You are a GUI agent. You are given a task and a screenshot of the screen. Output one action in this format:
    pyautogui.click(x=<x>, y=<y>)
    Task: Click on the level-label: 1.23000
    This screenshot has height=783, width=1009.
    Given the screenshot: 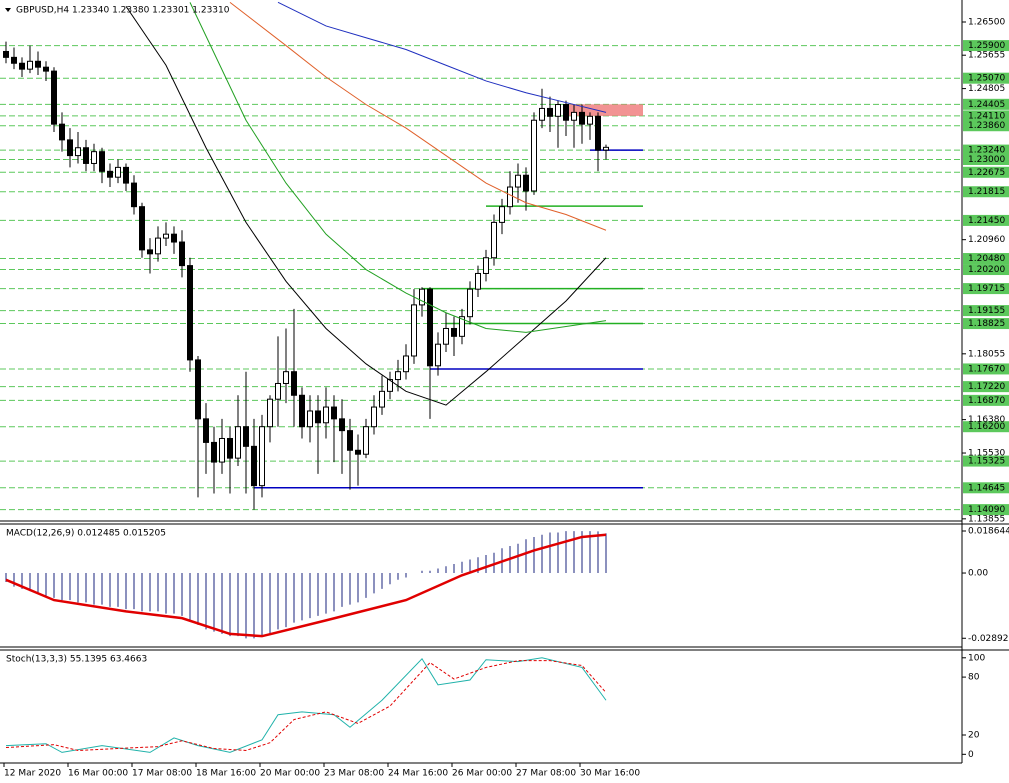 What is the action you would take?
    pyautogui.click(x=986, y=160)
    